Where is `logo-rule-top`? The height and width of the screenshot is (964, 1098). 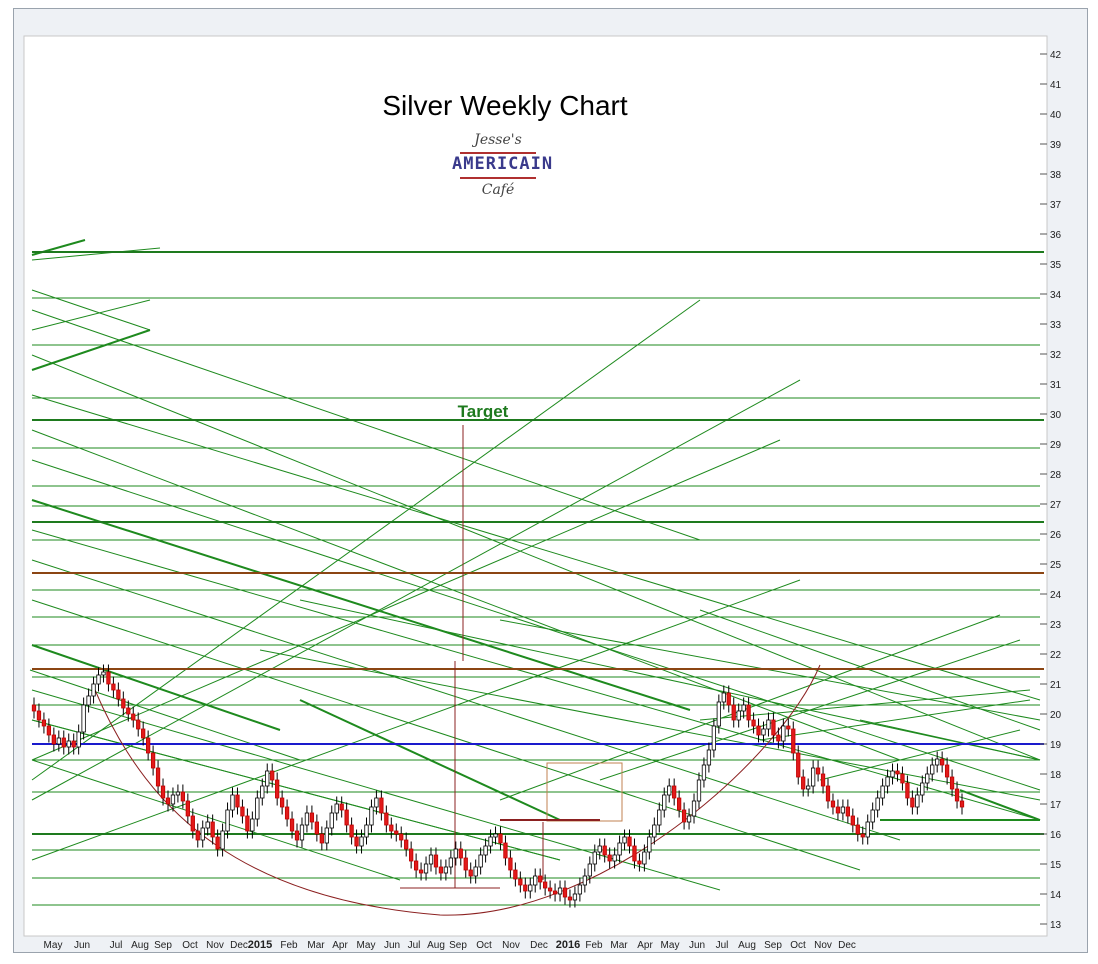
logo-rule-top is located at coordinates (498, 153).